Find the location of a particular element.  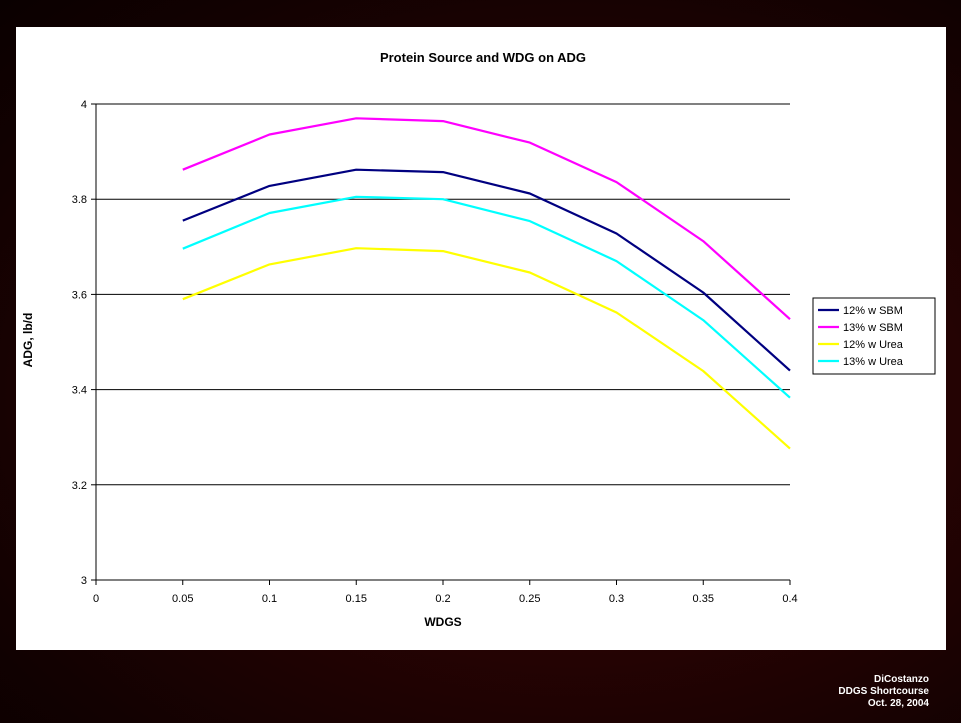

x-tick-label: 0.35 is located at coordinates (703, 599).